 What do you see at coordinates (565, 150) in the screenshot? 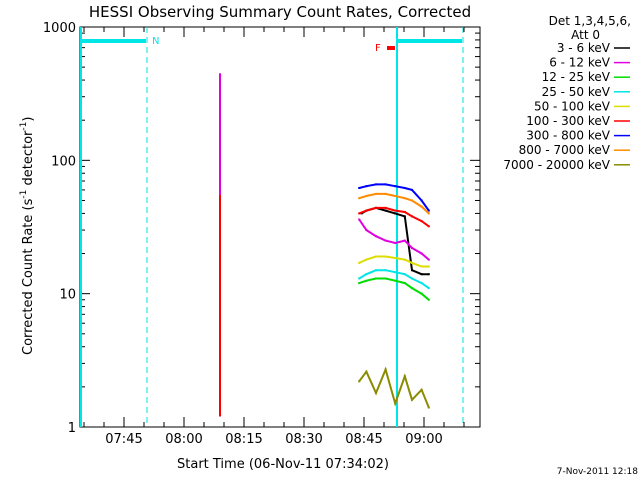
I see `legend-entry-label: 800 - 7000 keV` at bounding box center [565, 150].